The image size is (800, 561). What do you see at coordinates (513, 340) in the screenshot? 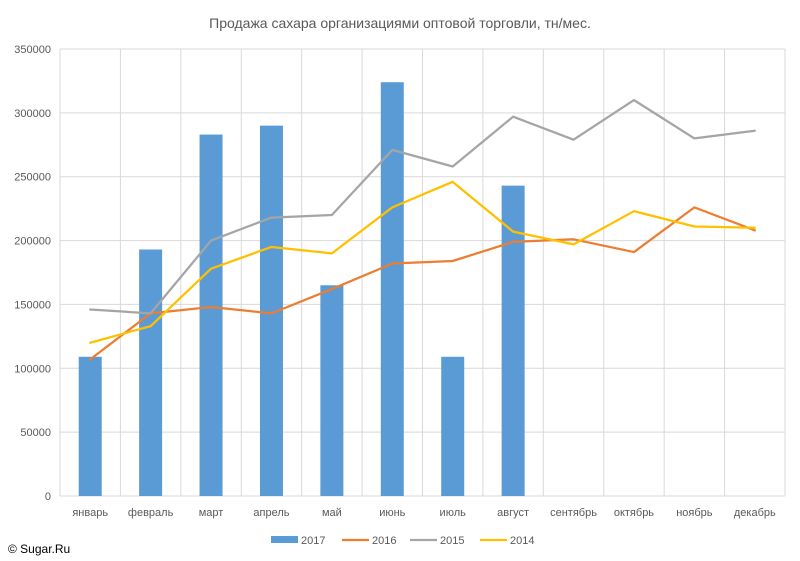
I see `bar-2017-август` at bounding box center [513, 340].